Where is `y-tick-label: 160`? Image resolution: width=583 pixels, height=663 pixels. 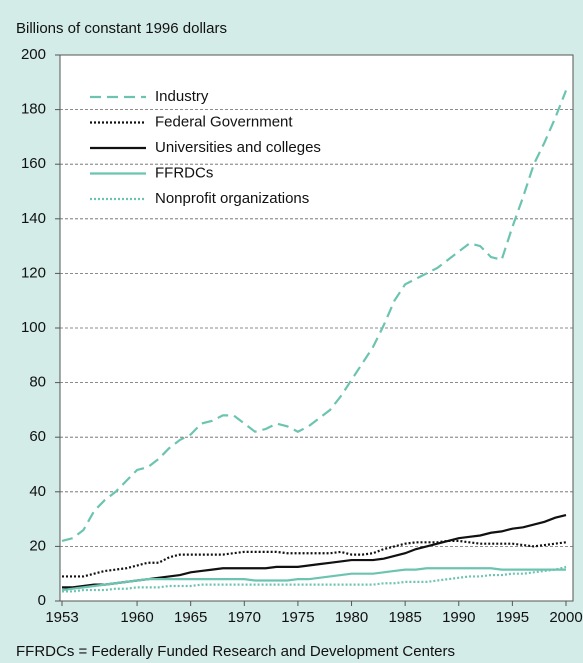
y-tick-label: 160 is located at coordinates (33, 163).